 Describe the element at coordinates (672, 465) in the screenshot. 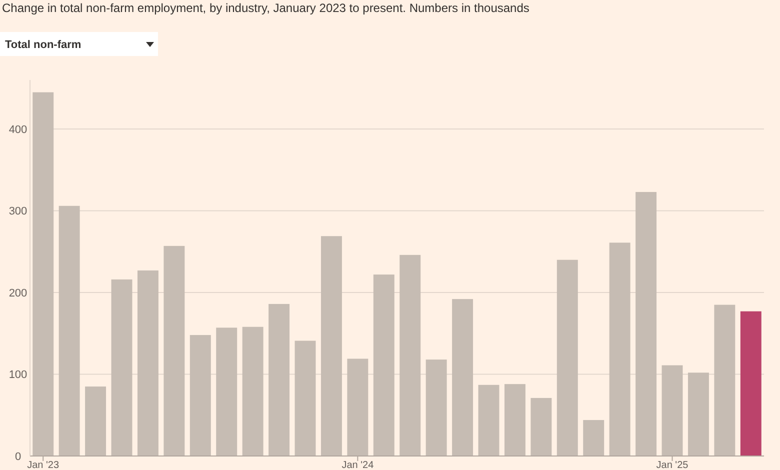

I see `x-tick-label: Jan '25` at that location.